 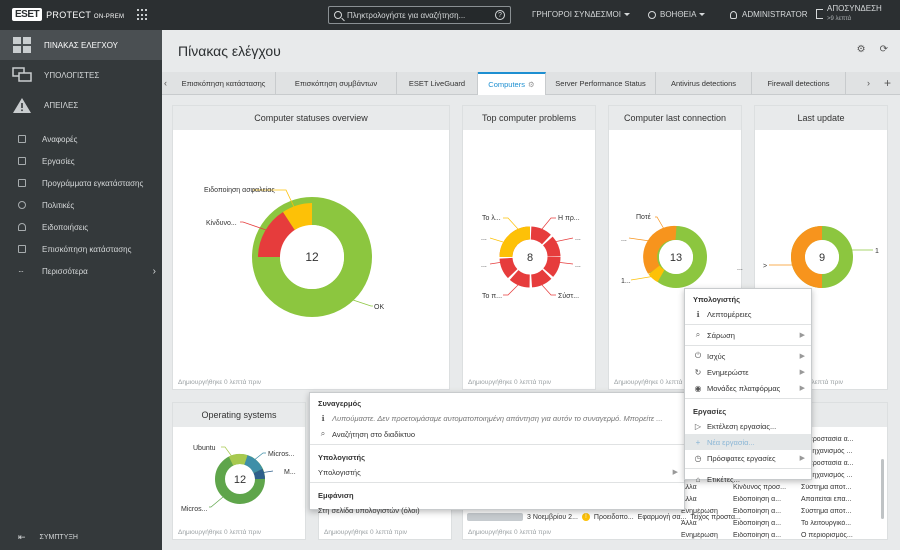 What do you see at coordinates (497, 434) in the screenshot?
I see `search-web-item: ⌕ Αναζήτηση στο διαδίκτυο` at bounding box center [497, 434].